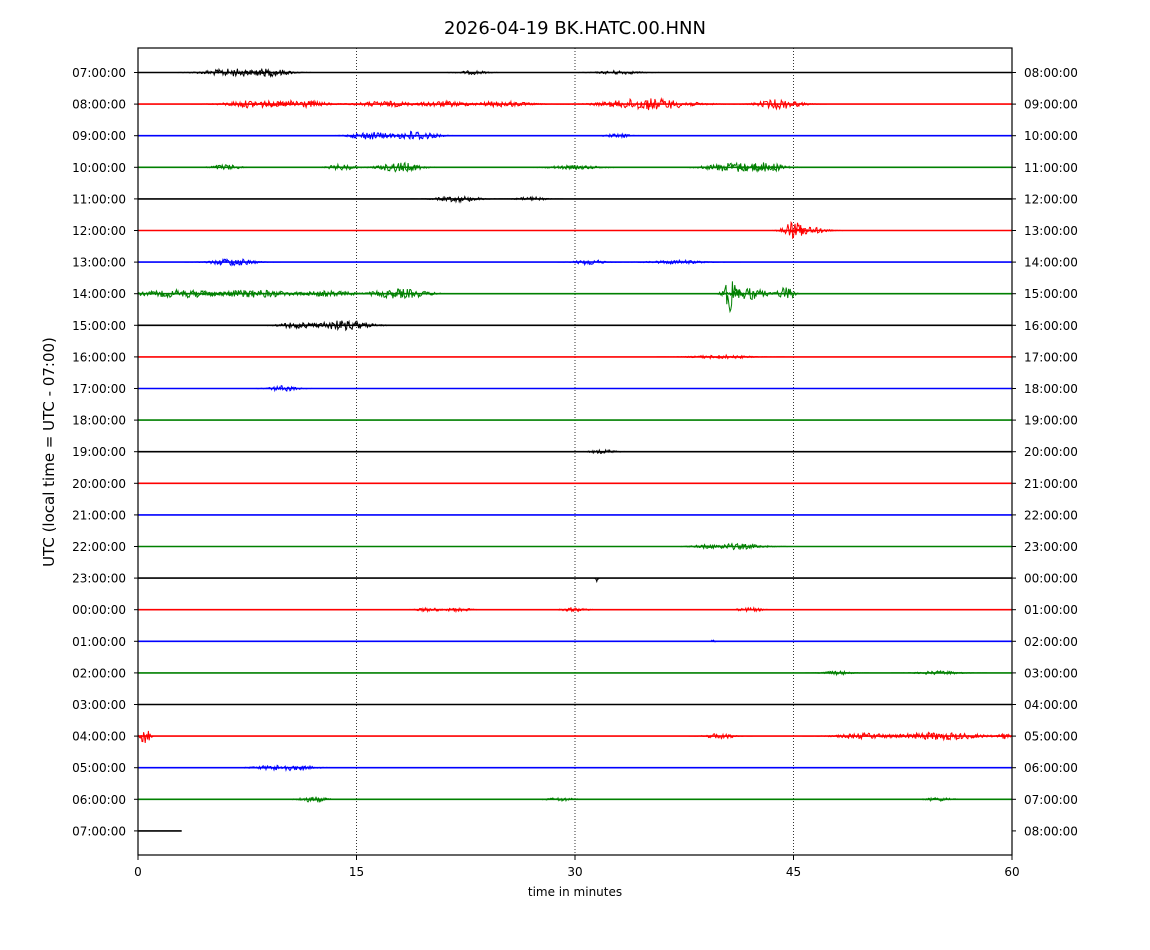  Describe the element at coordinates (99, 673) in the screenshot. I see `left-hour-label: 02:00:00` at that location.